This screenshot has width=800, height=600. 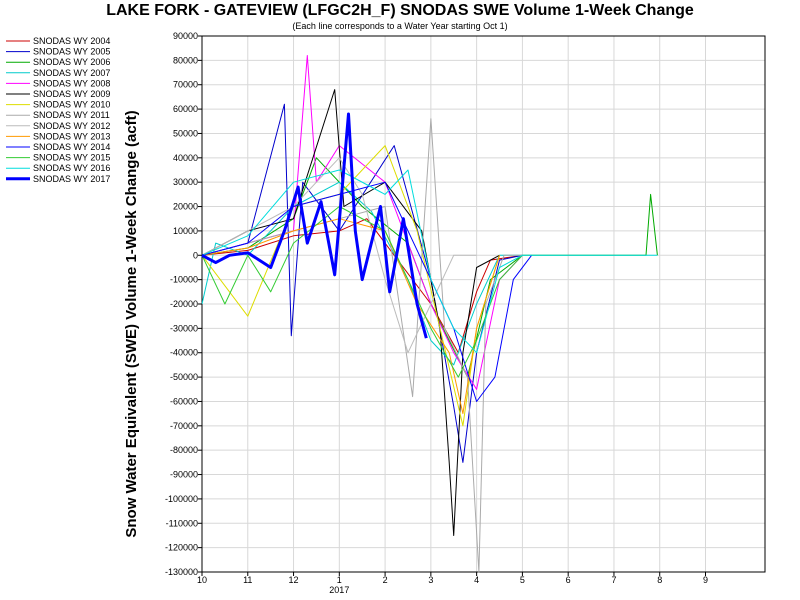 What do you see at coordinates (185, 158) in the screenshot?
I see `y-tick-label: 40000` at bounding box center [185, 158].